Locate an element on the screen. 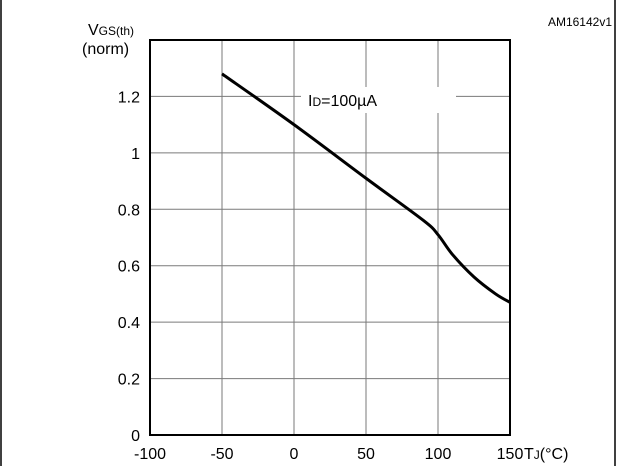 The height and width of the screenshot is (466, 617). x-axis-label: TJ(°C) is located at coordinates (546, 454).